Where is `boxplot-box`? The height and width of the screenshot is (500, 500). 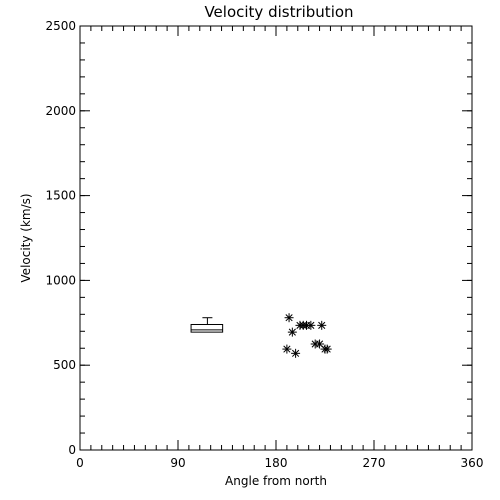
boxplot-box is located at coordinates (207, 328).